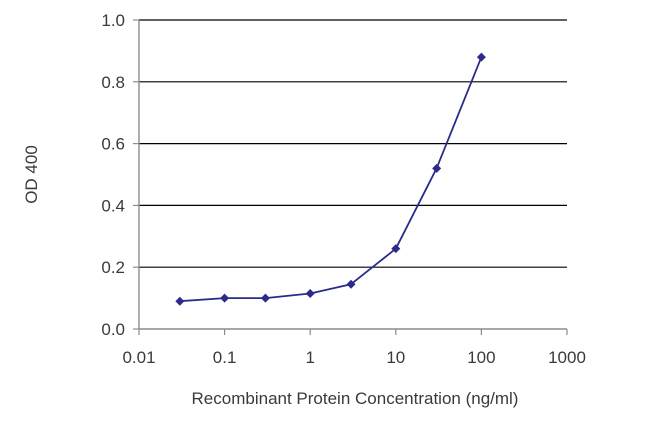 This screenshot has height=423, width=650. I want to click on y-tick-label: 0.0, so click(113, 329).